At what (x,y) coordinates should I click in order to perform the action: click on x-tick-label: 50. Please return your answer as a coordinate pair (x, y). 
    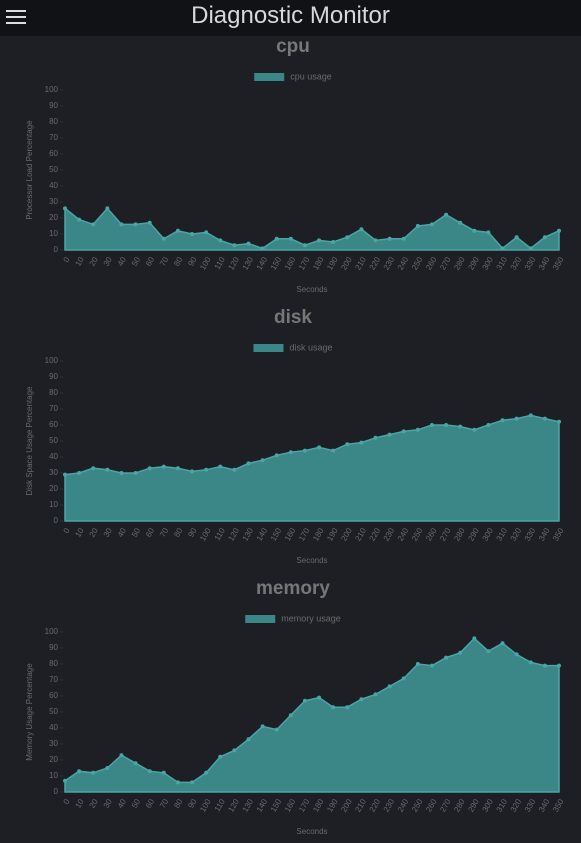
    Looking at the image, I should click on (136, 261).